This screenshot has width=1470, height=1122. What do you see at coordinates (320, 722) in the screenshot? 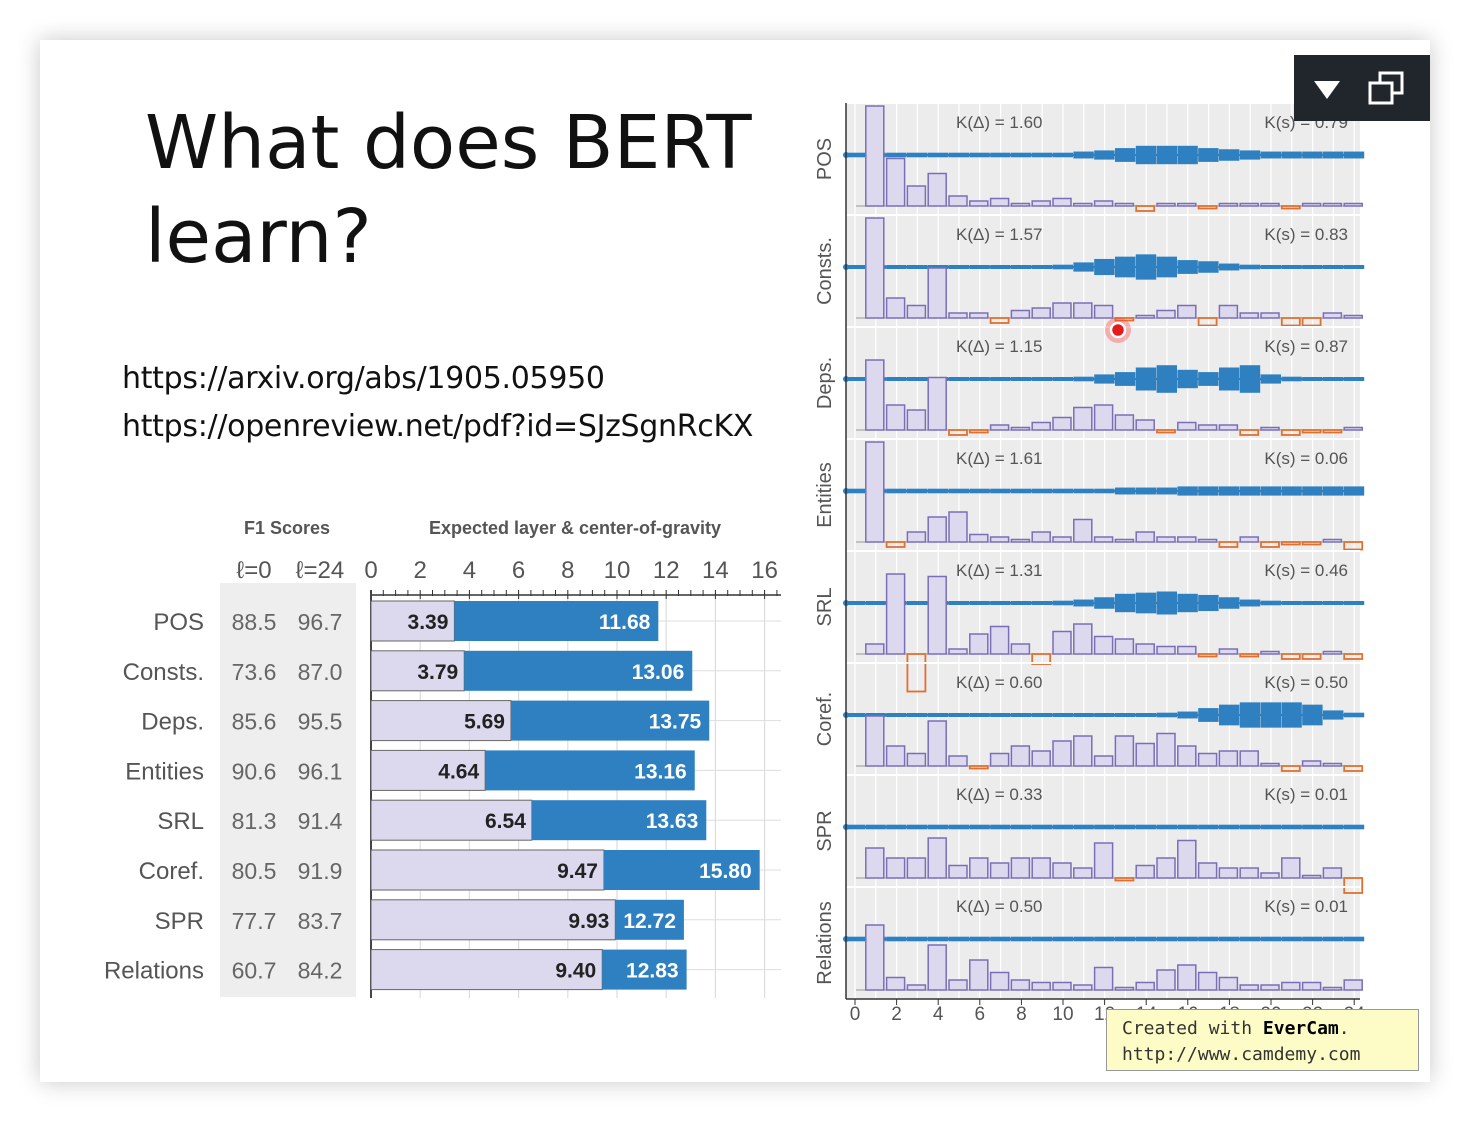
I see `f1-cell-l24: 95.5` at bounding box center [320, 722].